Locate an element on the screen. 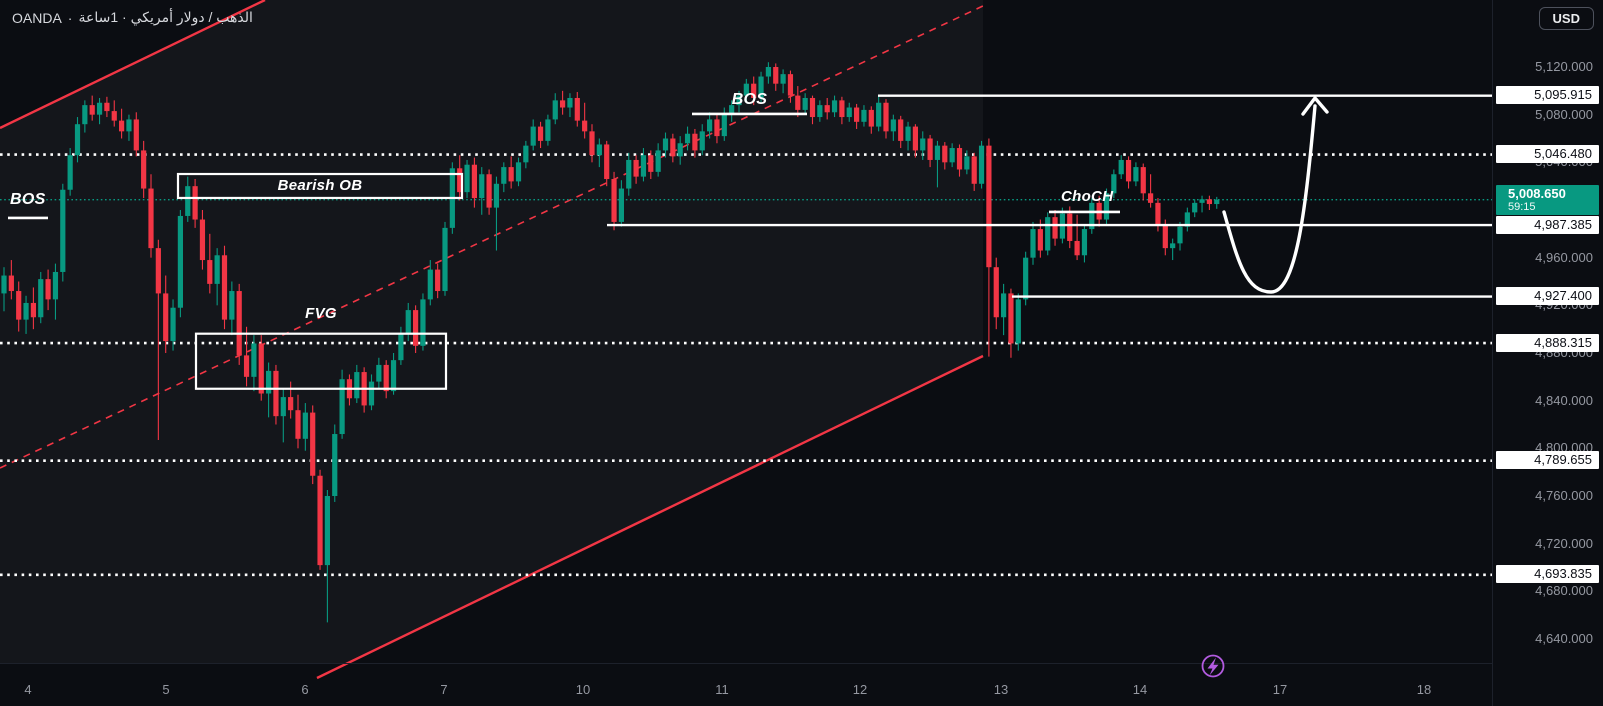 This screenshot has height=706, width=1603. time-axis-label: 5 is located at coordinates (166, 689).